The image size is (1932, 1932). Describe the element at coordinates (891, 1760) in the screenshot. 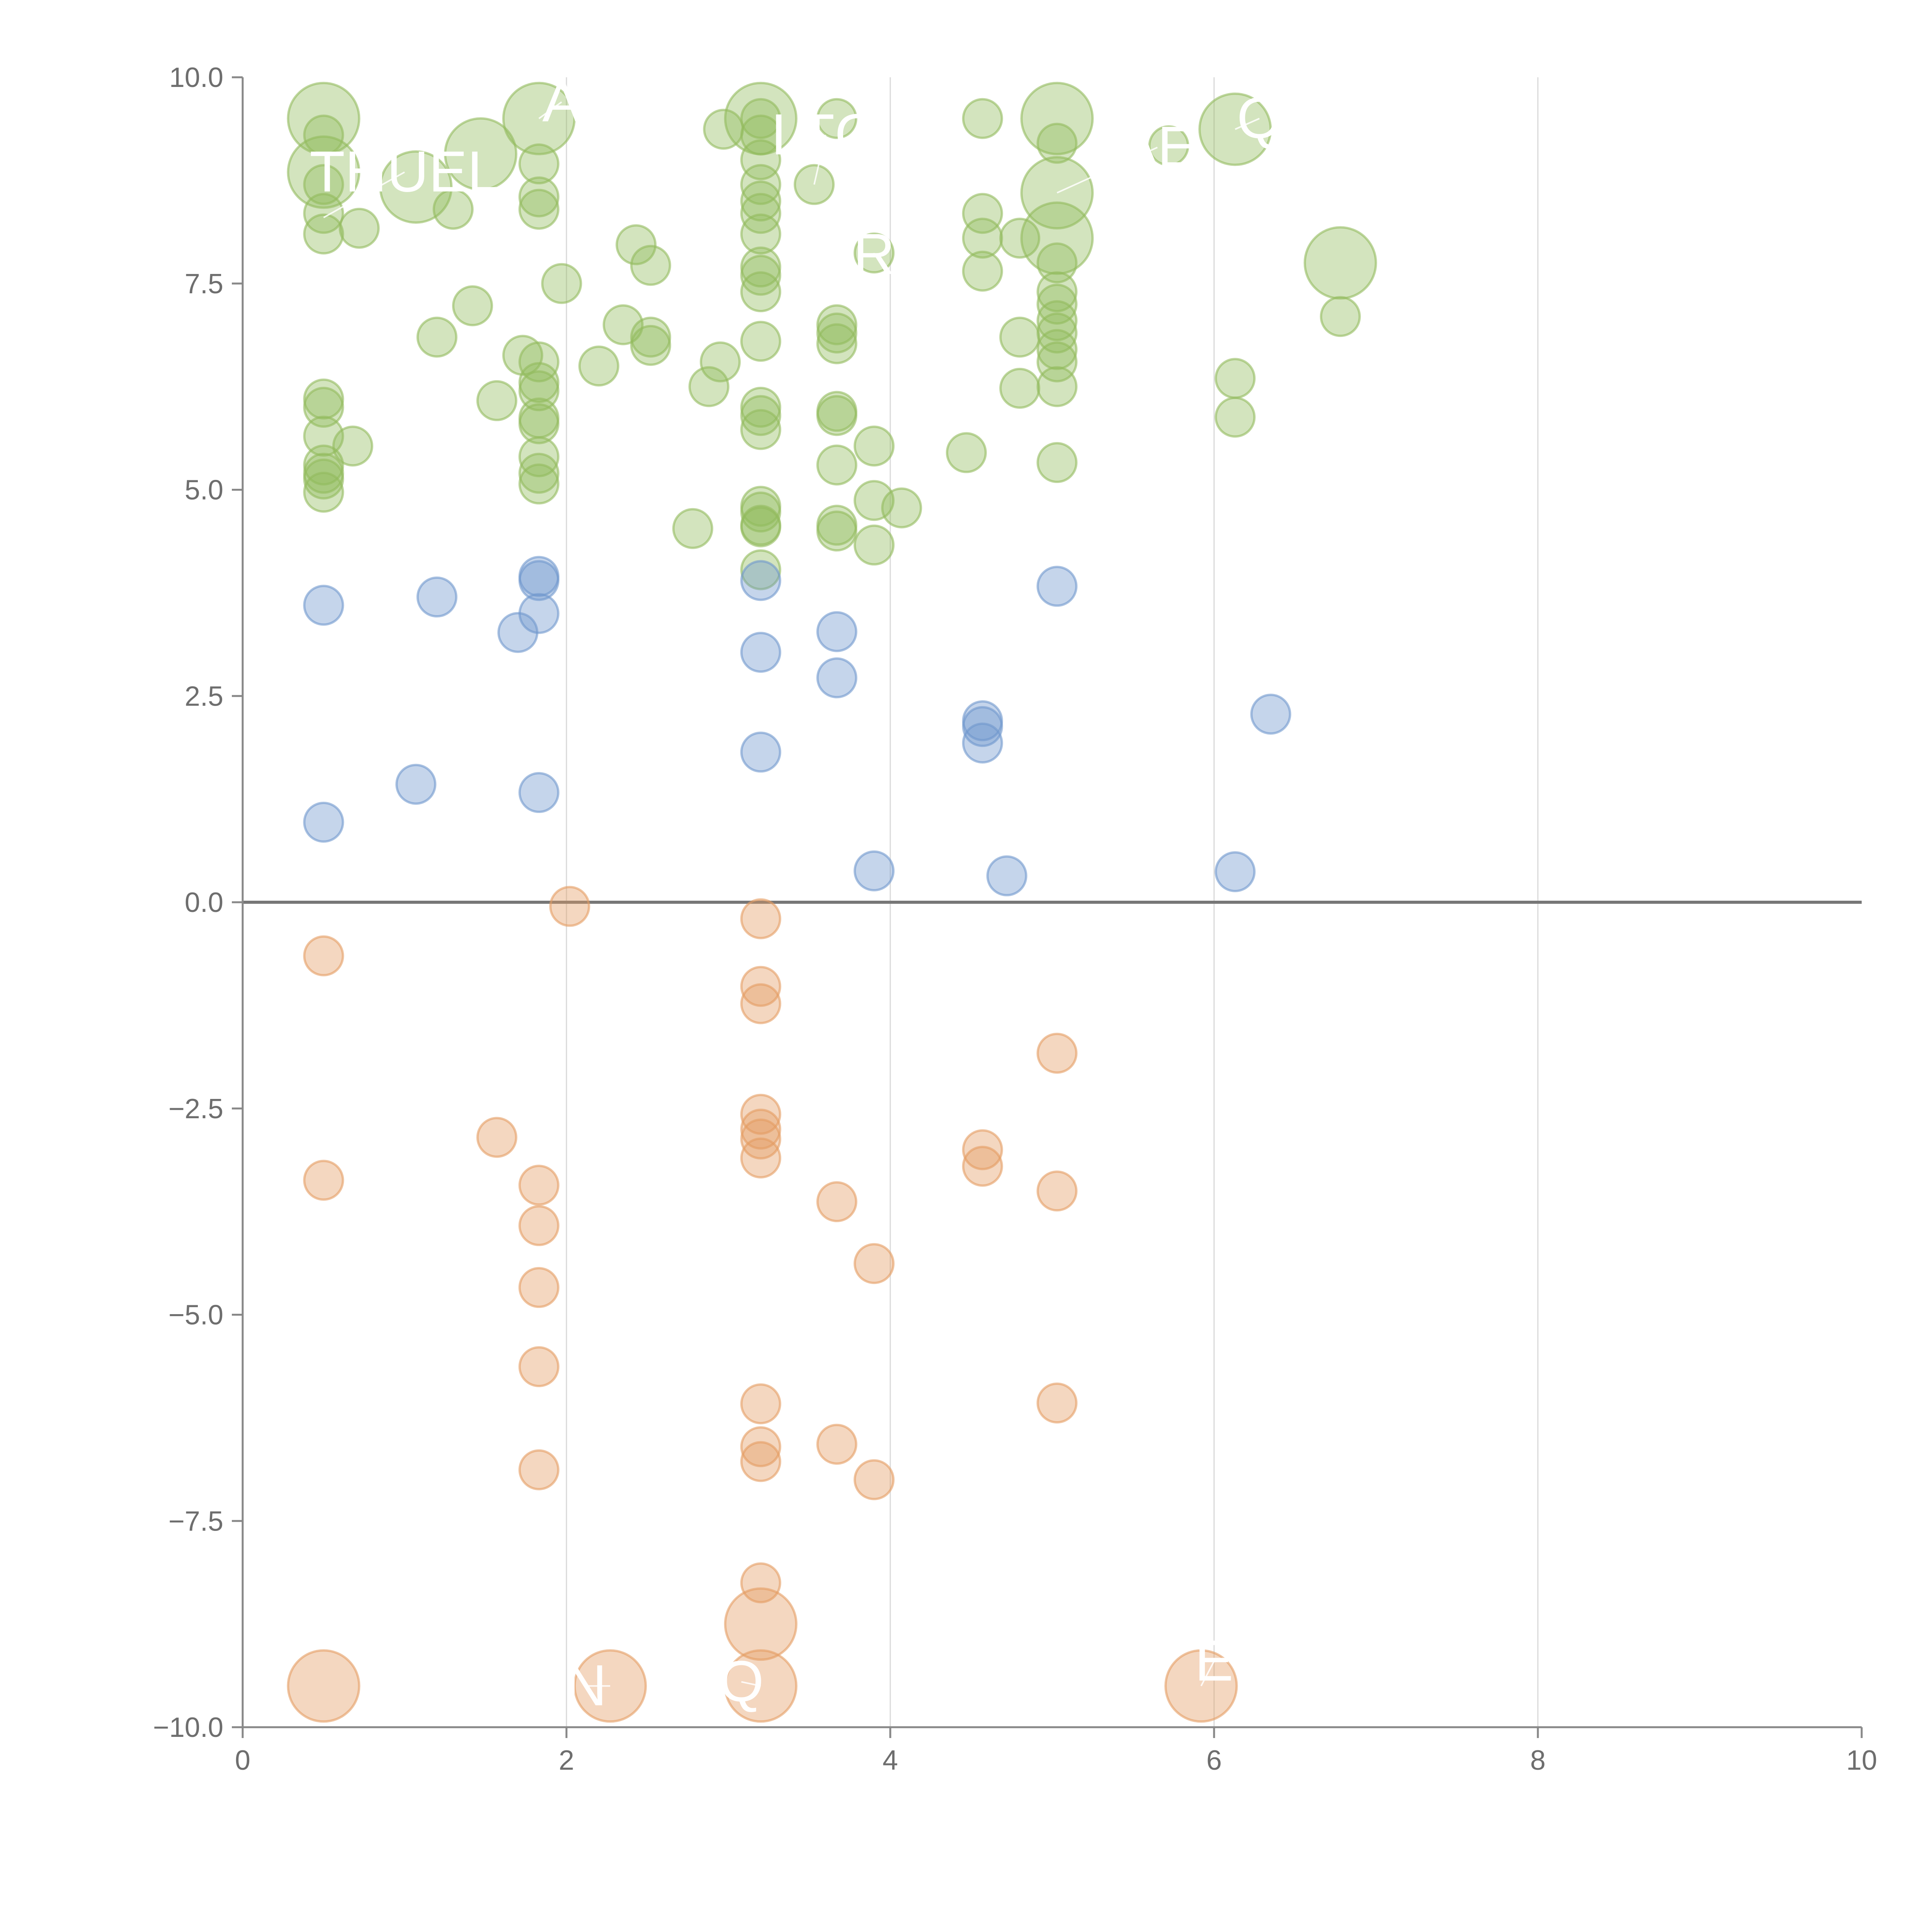

I see `x-tick-label: 4` at that location.